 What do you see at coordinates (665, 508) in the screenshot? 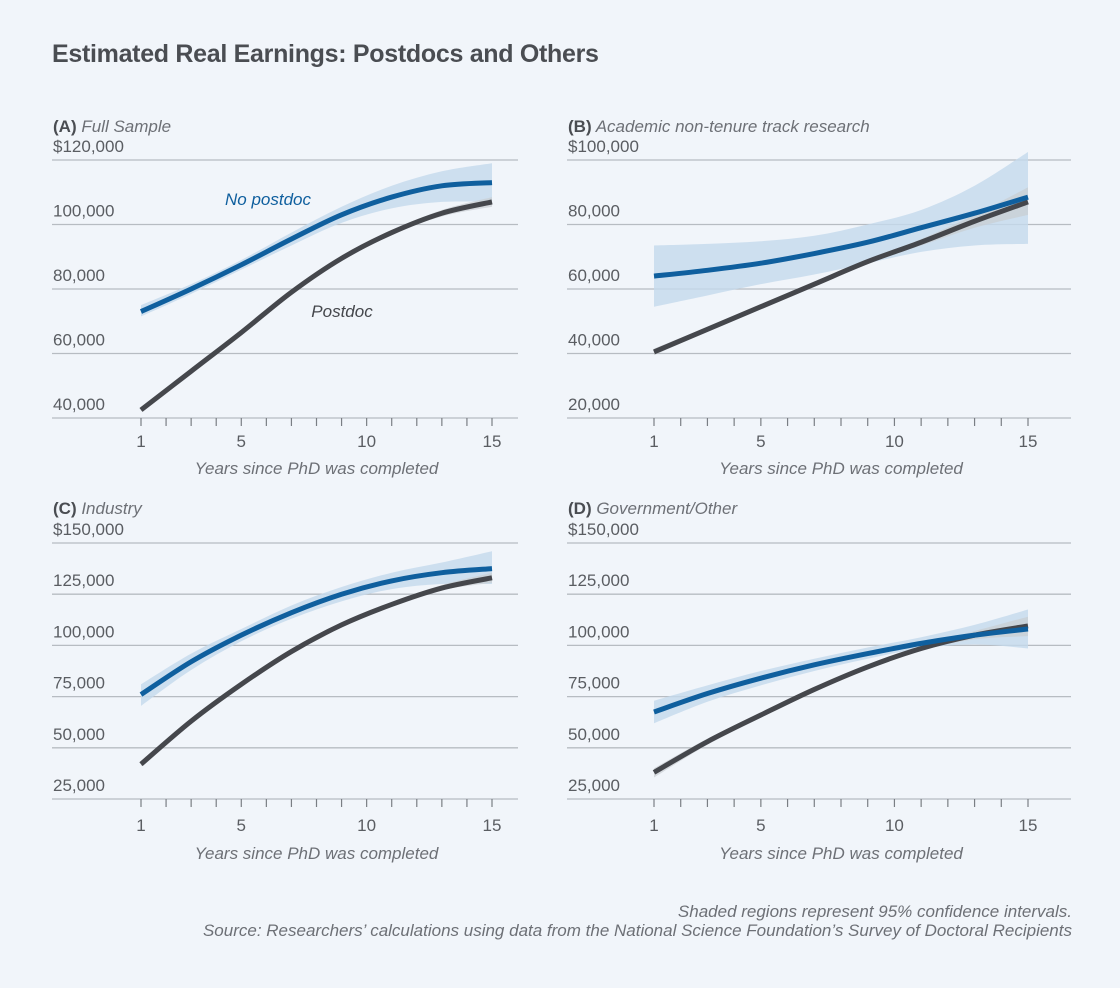
I see `panel-title: Government/Other` at bounding box center [665, 508].